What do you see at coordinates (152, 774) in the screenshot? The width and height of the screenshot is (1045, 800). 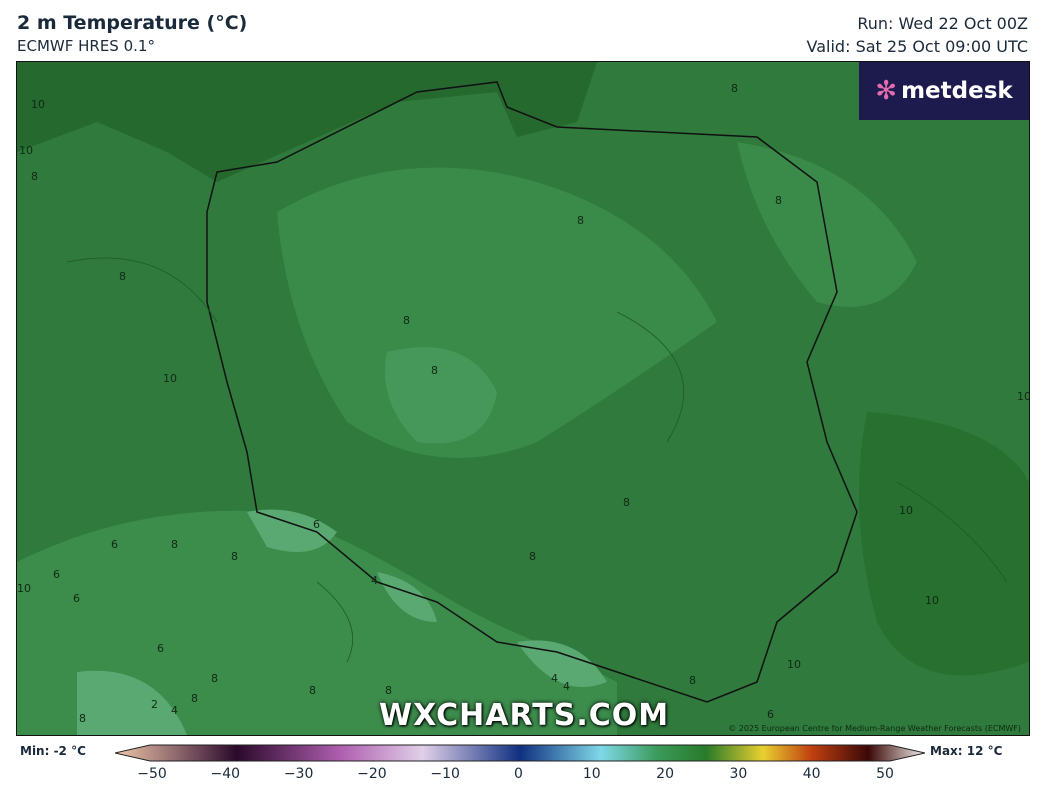 I see `colorbar-tick-label: −50` at bounding box center [152, 774].